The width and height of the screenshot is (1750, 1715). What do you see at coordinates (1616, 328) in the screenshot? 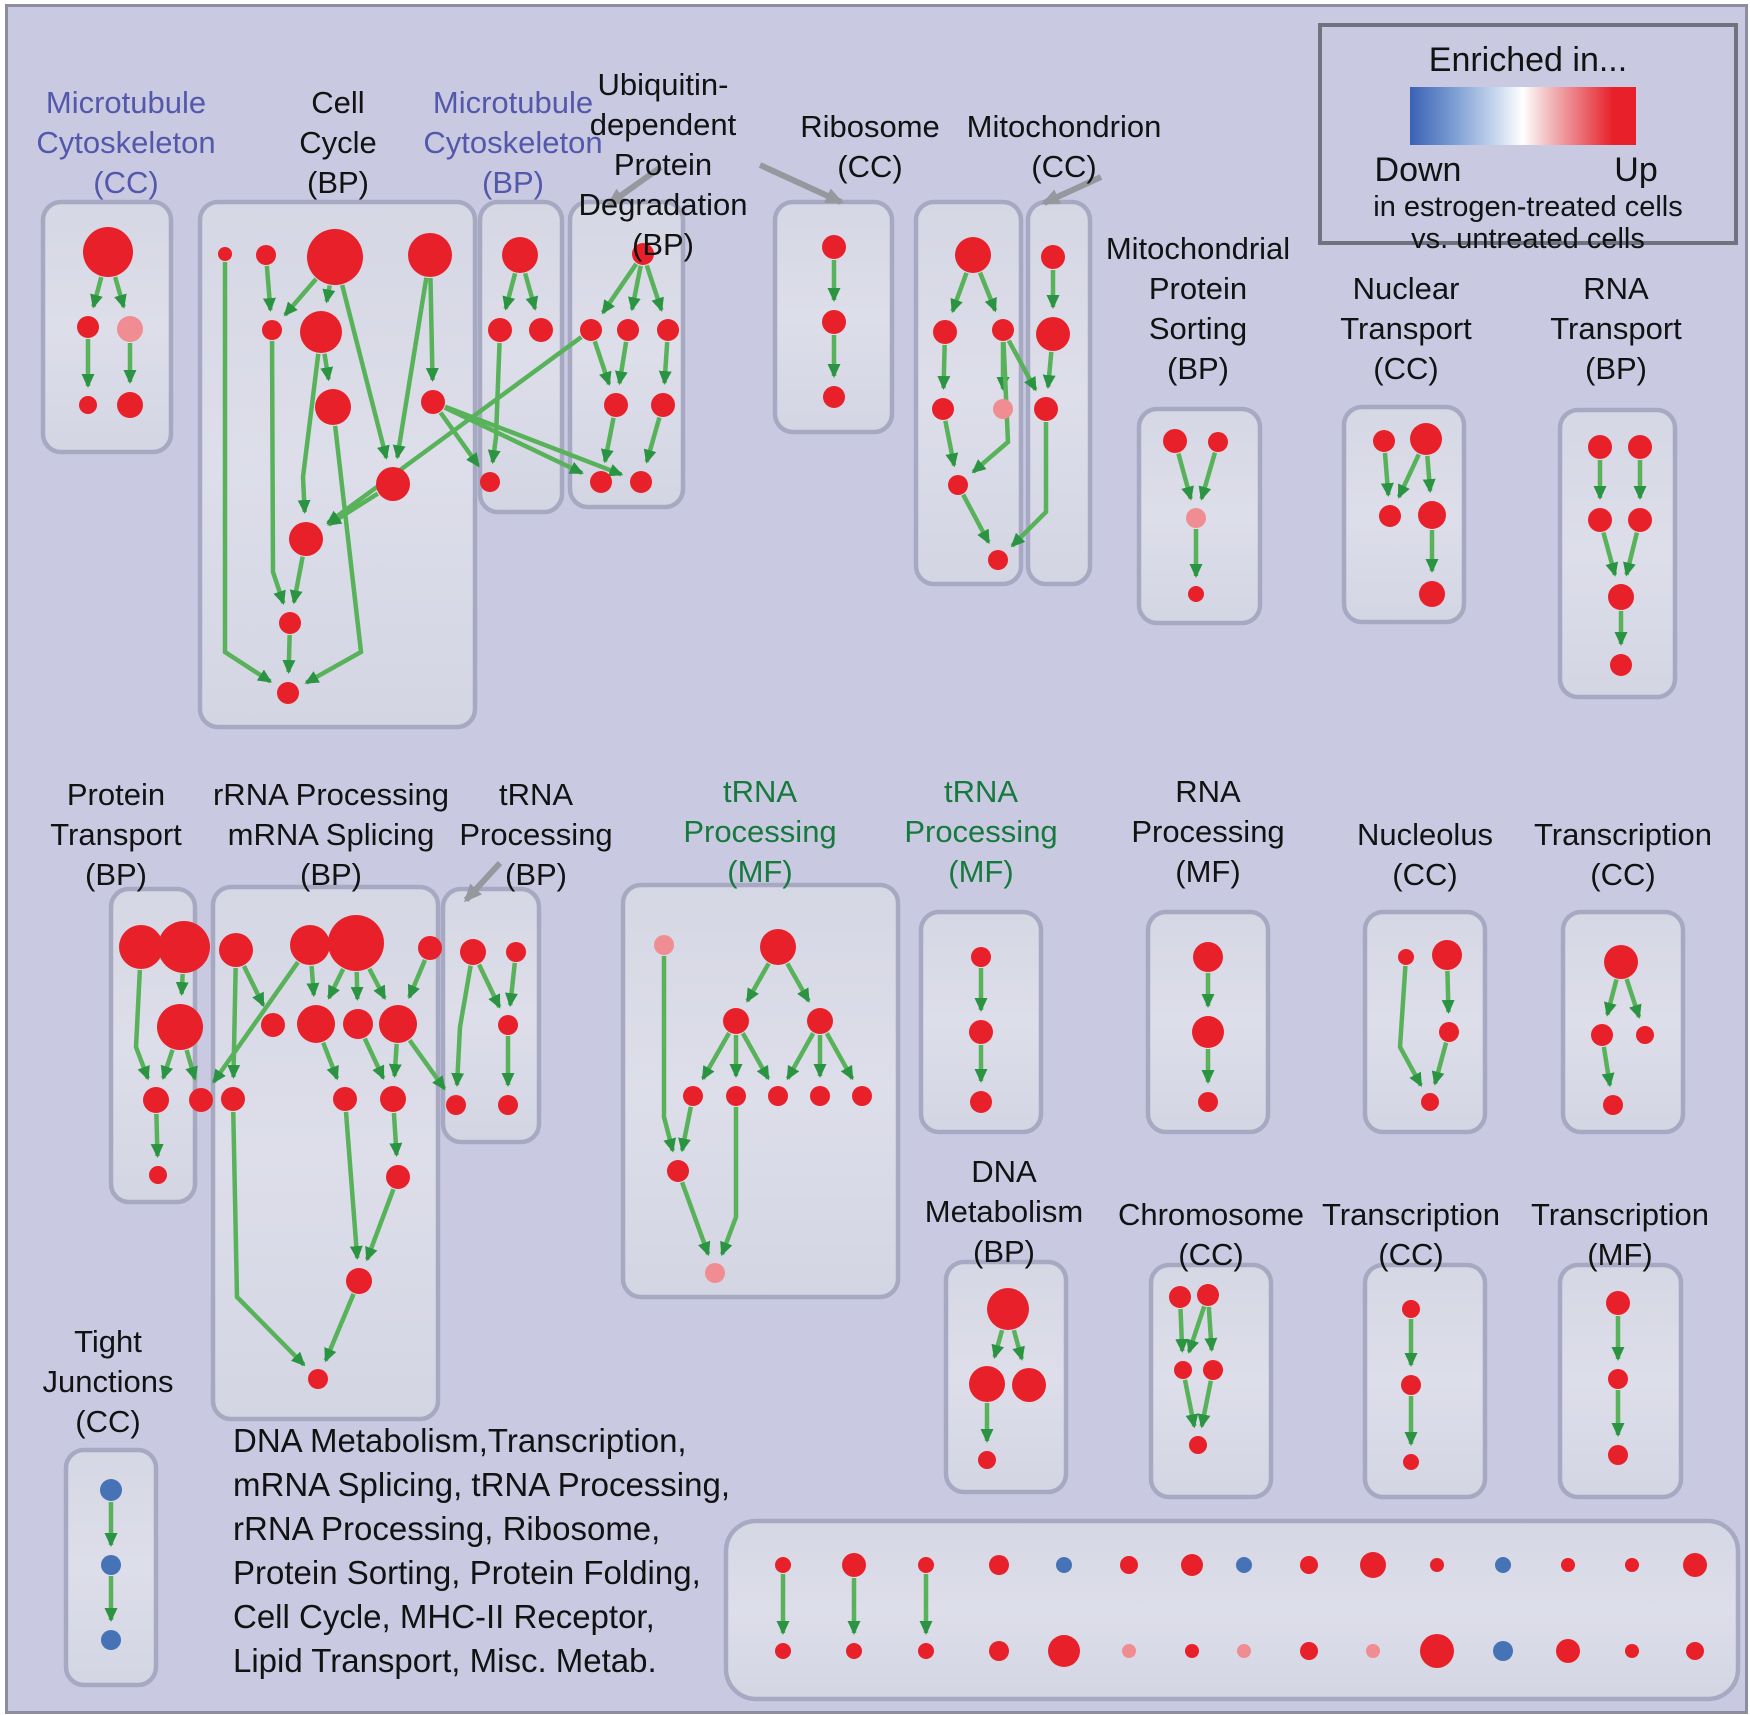
I see `label-line: Transport` at bounding box center [1616, 328].